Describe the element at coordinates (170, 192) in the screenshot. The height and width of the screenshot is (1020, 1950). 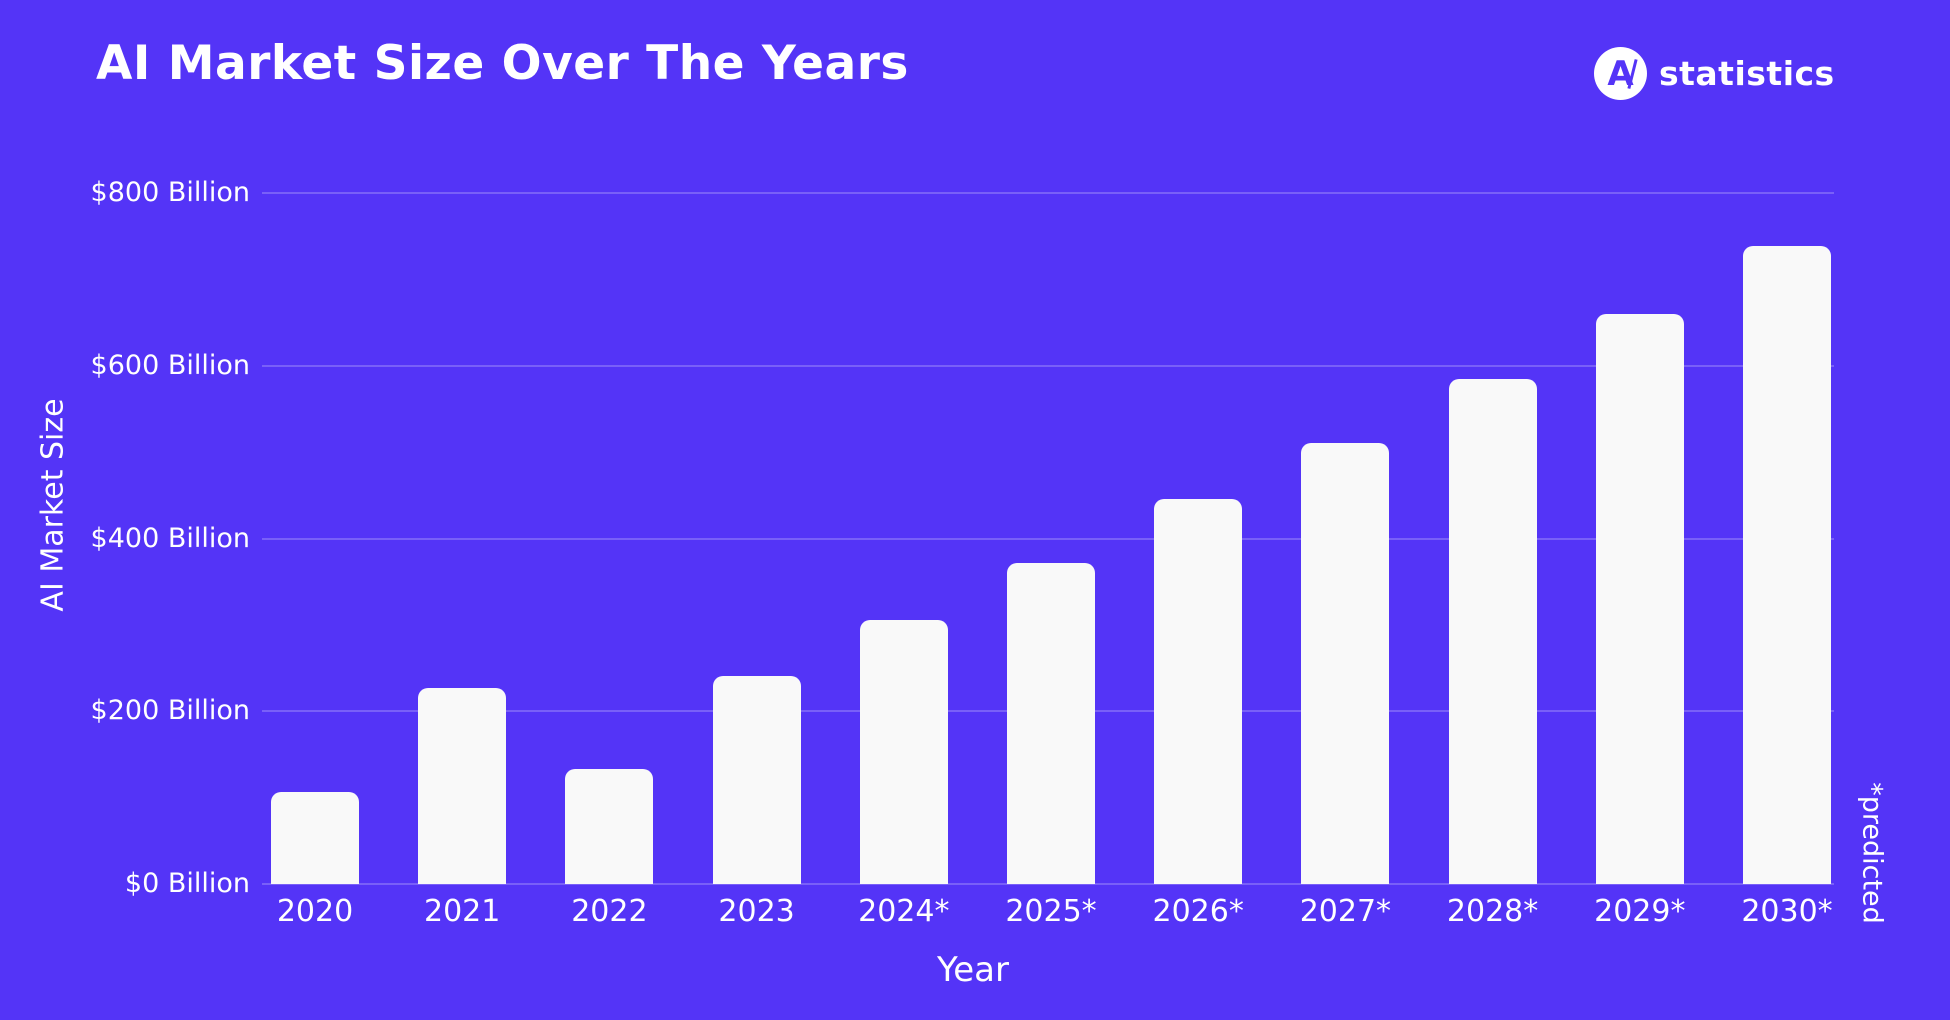
I see `y-axis-tick-label: $800 Billion` at that location.